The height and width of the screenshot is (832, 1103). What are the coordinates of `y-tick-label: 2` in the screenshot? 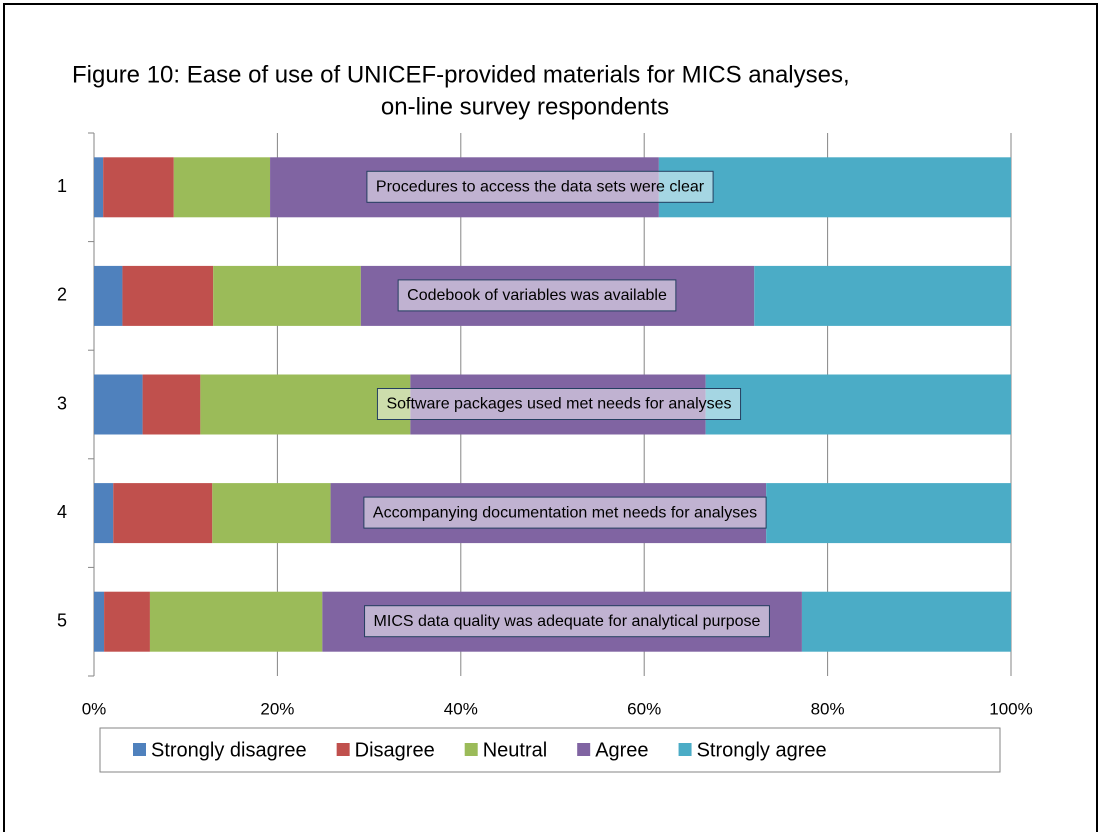 It's located at (62, 295).